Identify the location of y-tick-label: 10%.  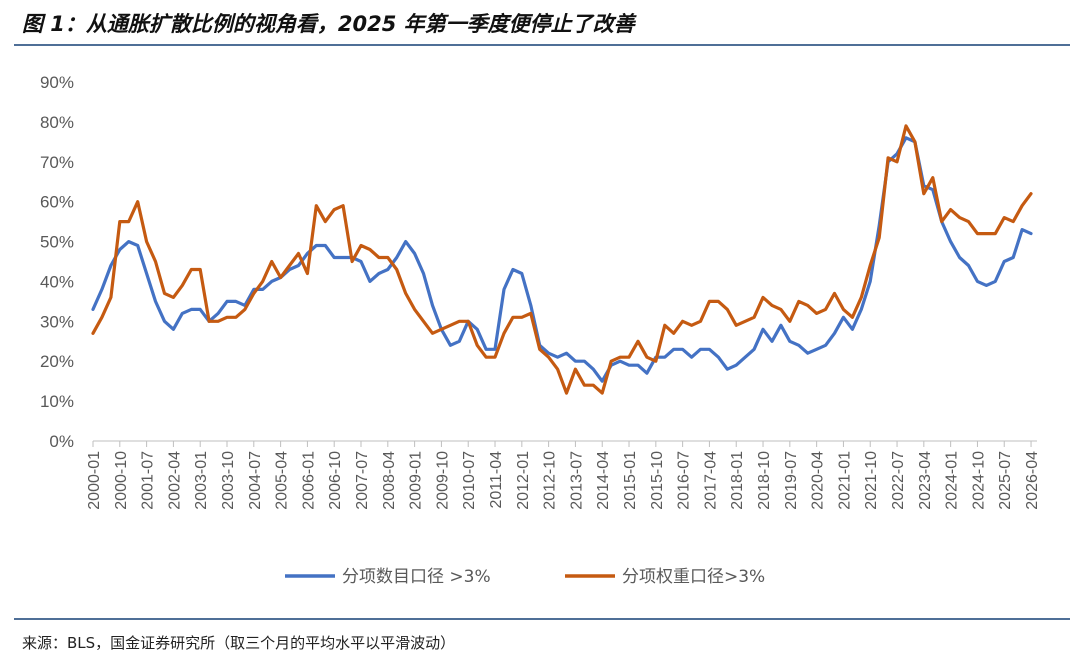
(57, 401).